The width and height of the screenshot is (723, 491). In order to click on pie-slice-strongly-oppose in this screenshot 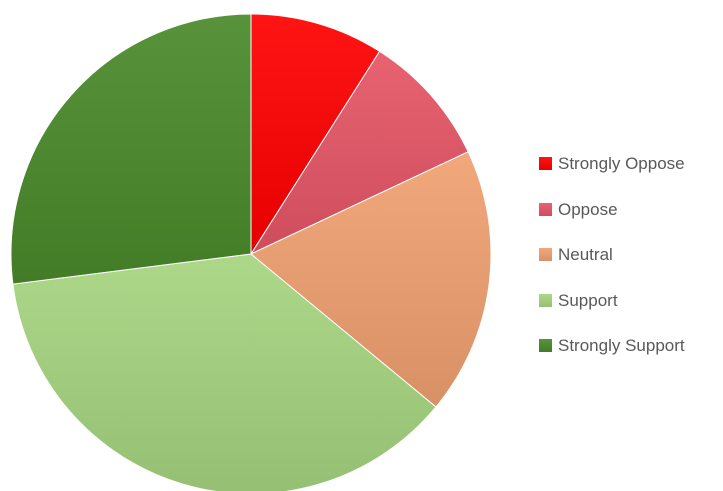, I will do `click(315, 134)`.